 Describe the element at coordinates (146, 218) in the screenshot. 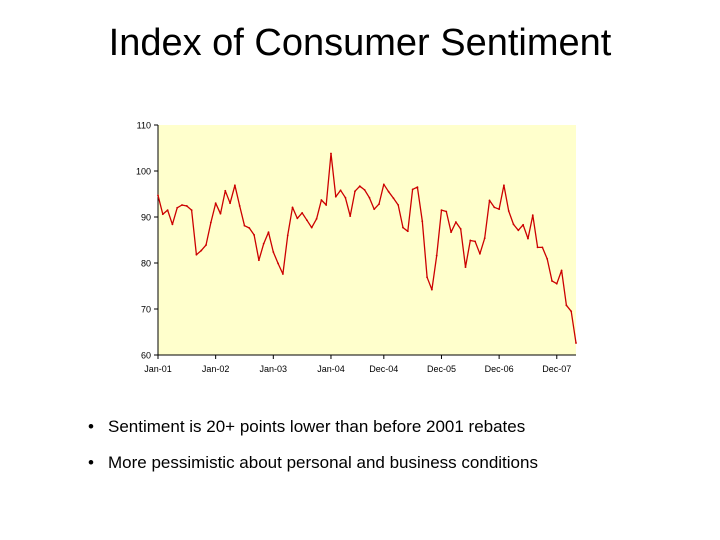

I see `y-tick-label: 90` at that location.